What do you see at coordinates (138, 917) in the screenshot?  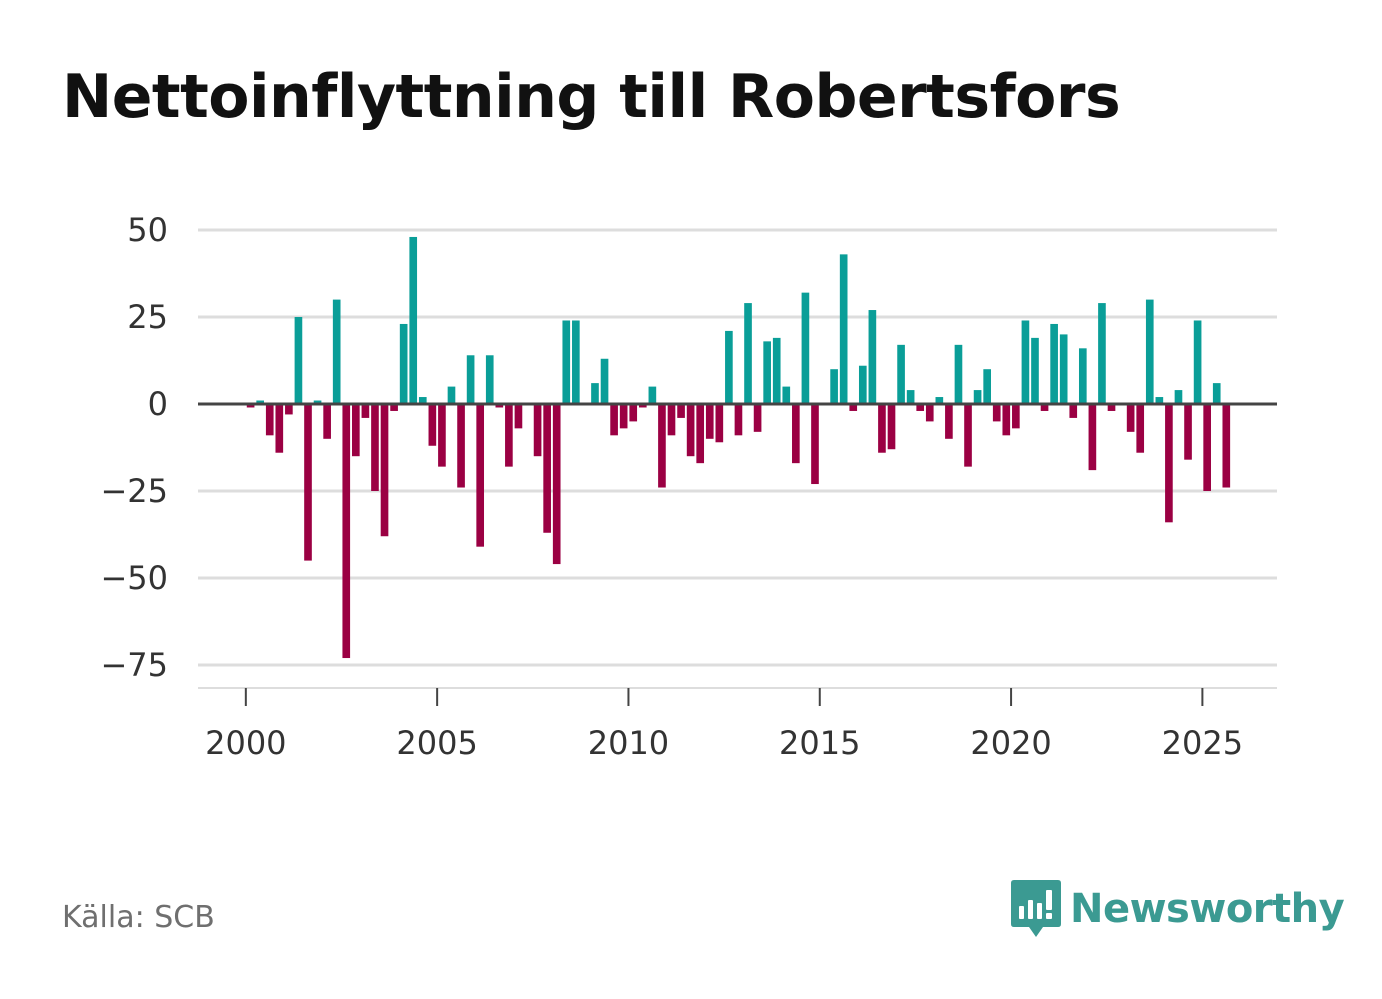 I see `source-note: Källa: SCB` at bounding box center [138, 917].